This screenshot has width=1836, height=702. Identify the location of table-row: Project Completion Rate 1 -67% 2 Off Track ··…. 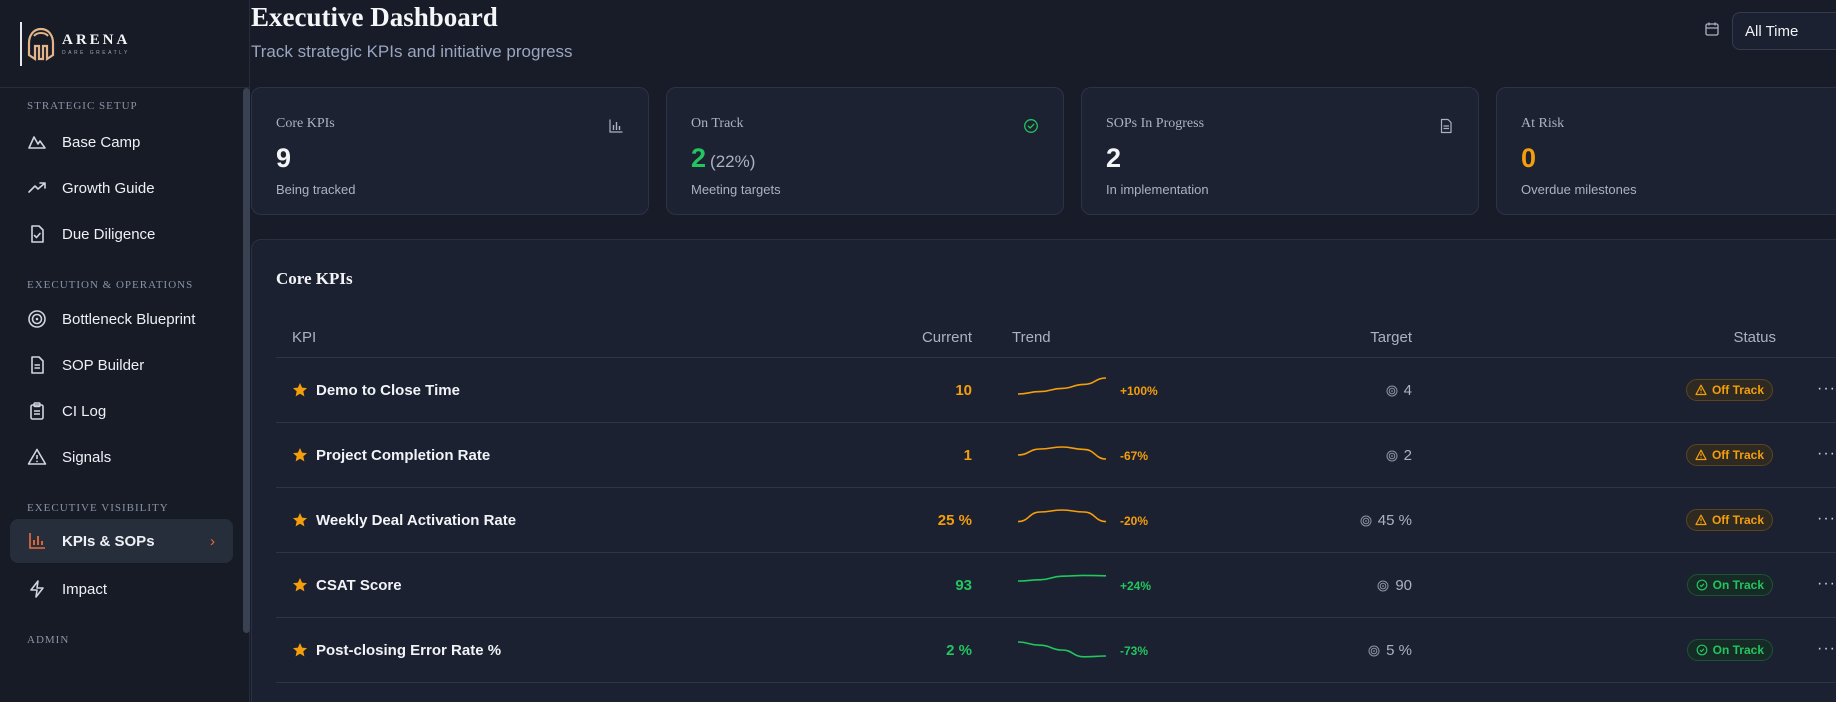
(1056, 455).